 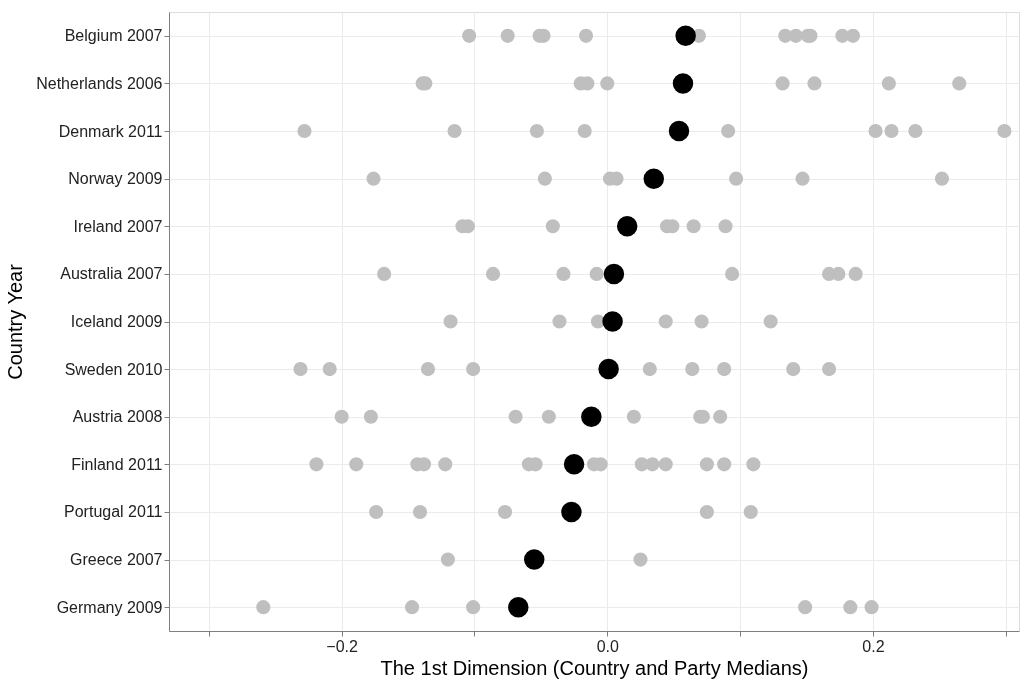 What do you see at coordinates (113, 369) in the screenshot?
I see `y-tick-label: Sweden 2010` at bounding box center [113, 369].